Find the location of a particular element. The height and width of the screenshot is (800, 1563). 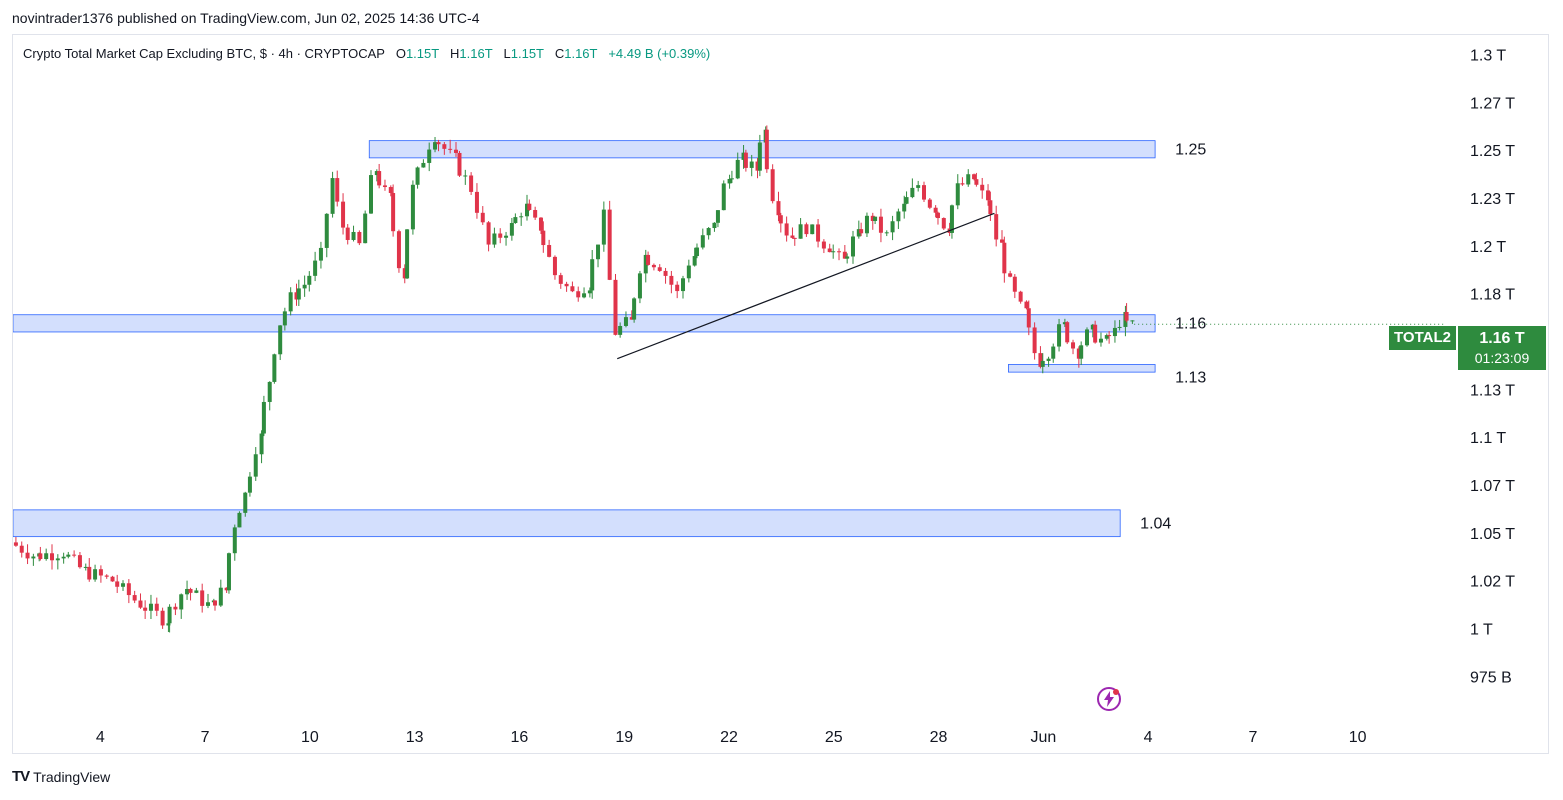

low-value: 1.15T is located at coordinates (527, 53).